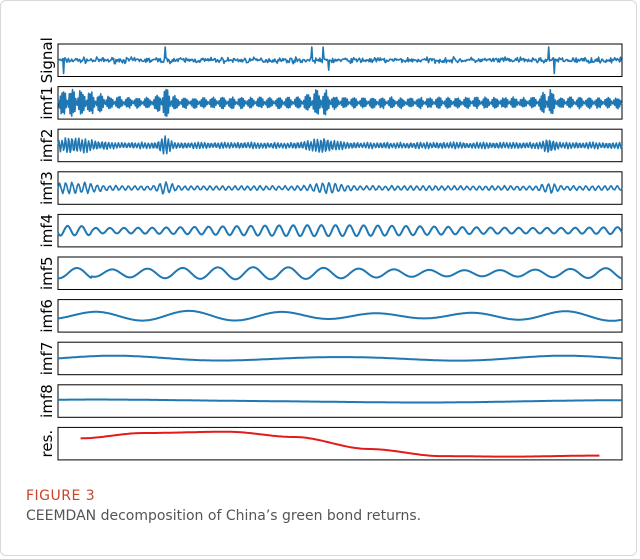 The width and height of the screenshot is (640, 559). I want to click on series-line-res, so click(340, 444).